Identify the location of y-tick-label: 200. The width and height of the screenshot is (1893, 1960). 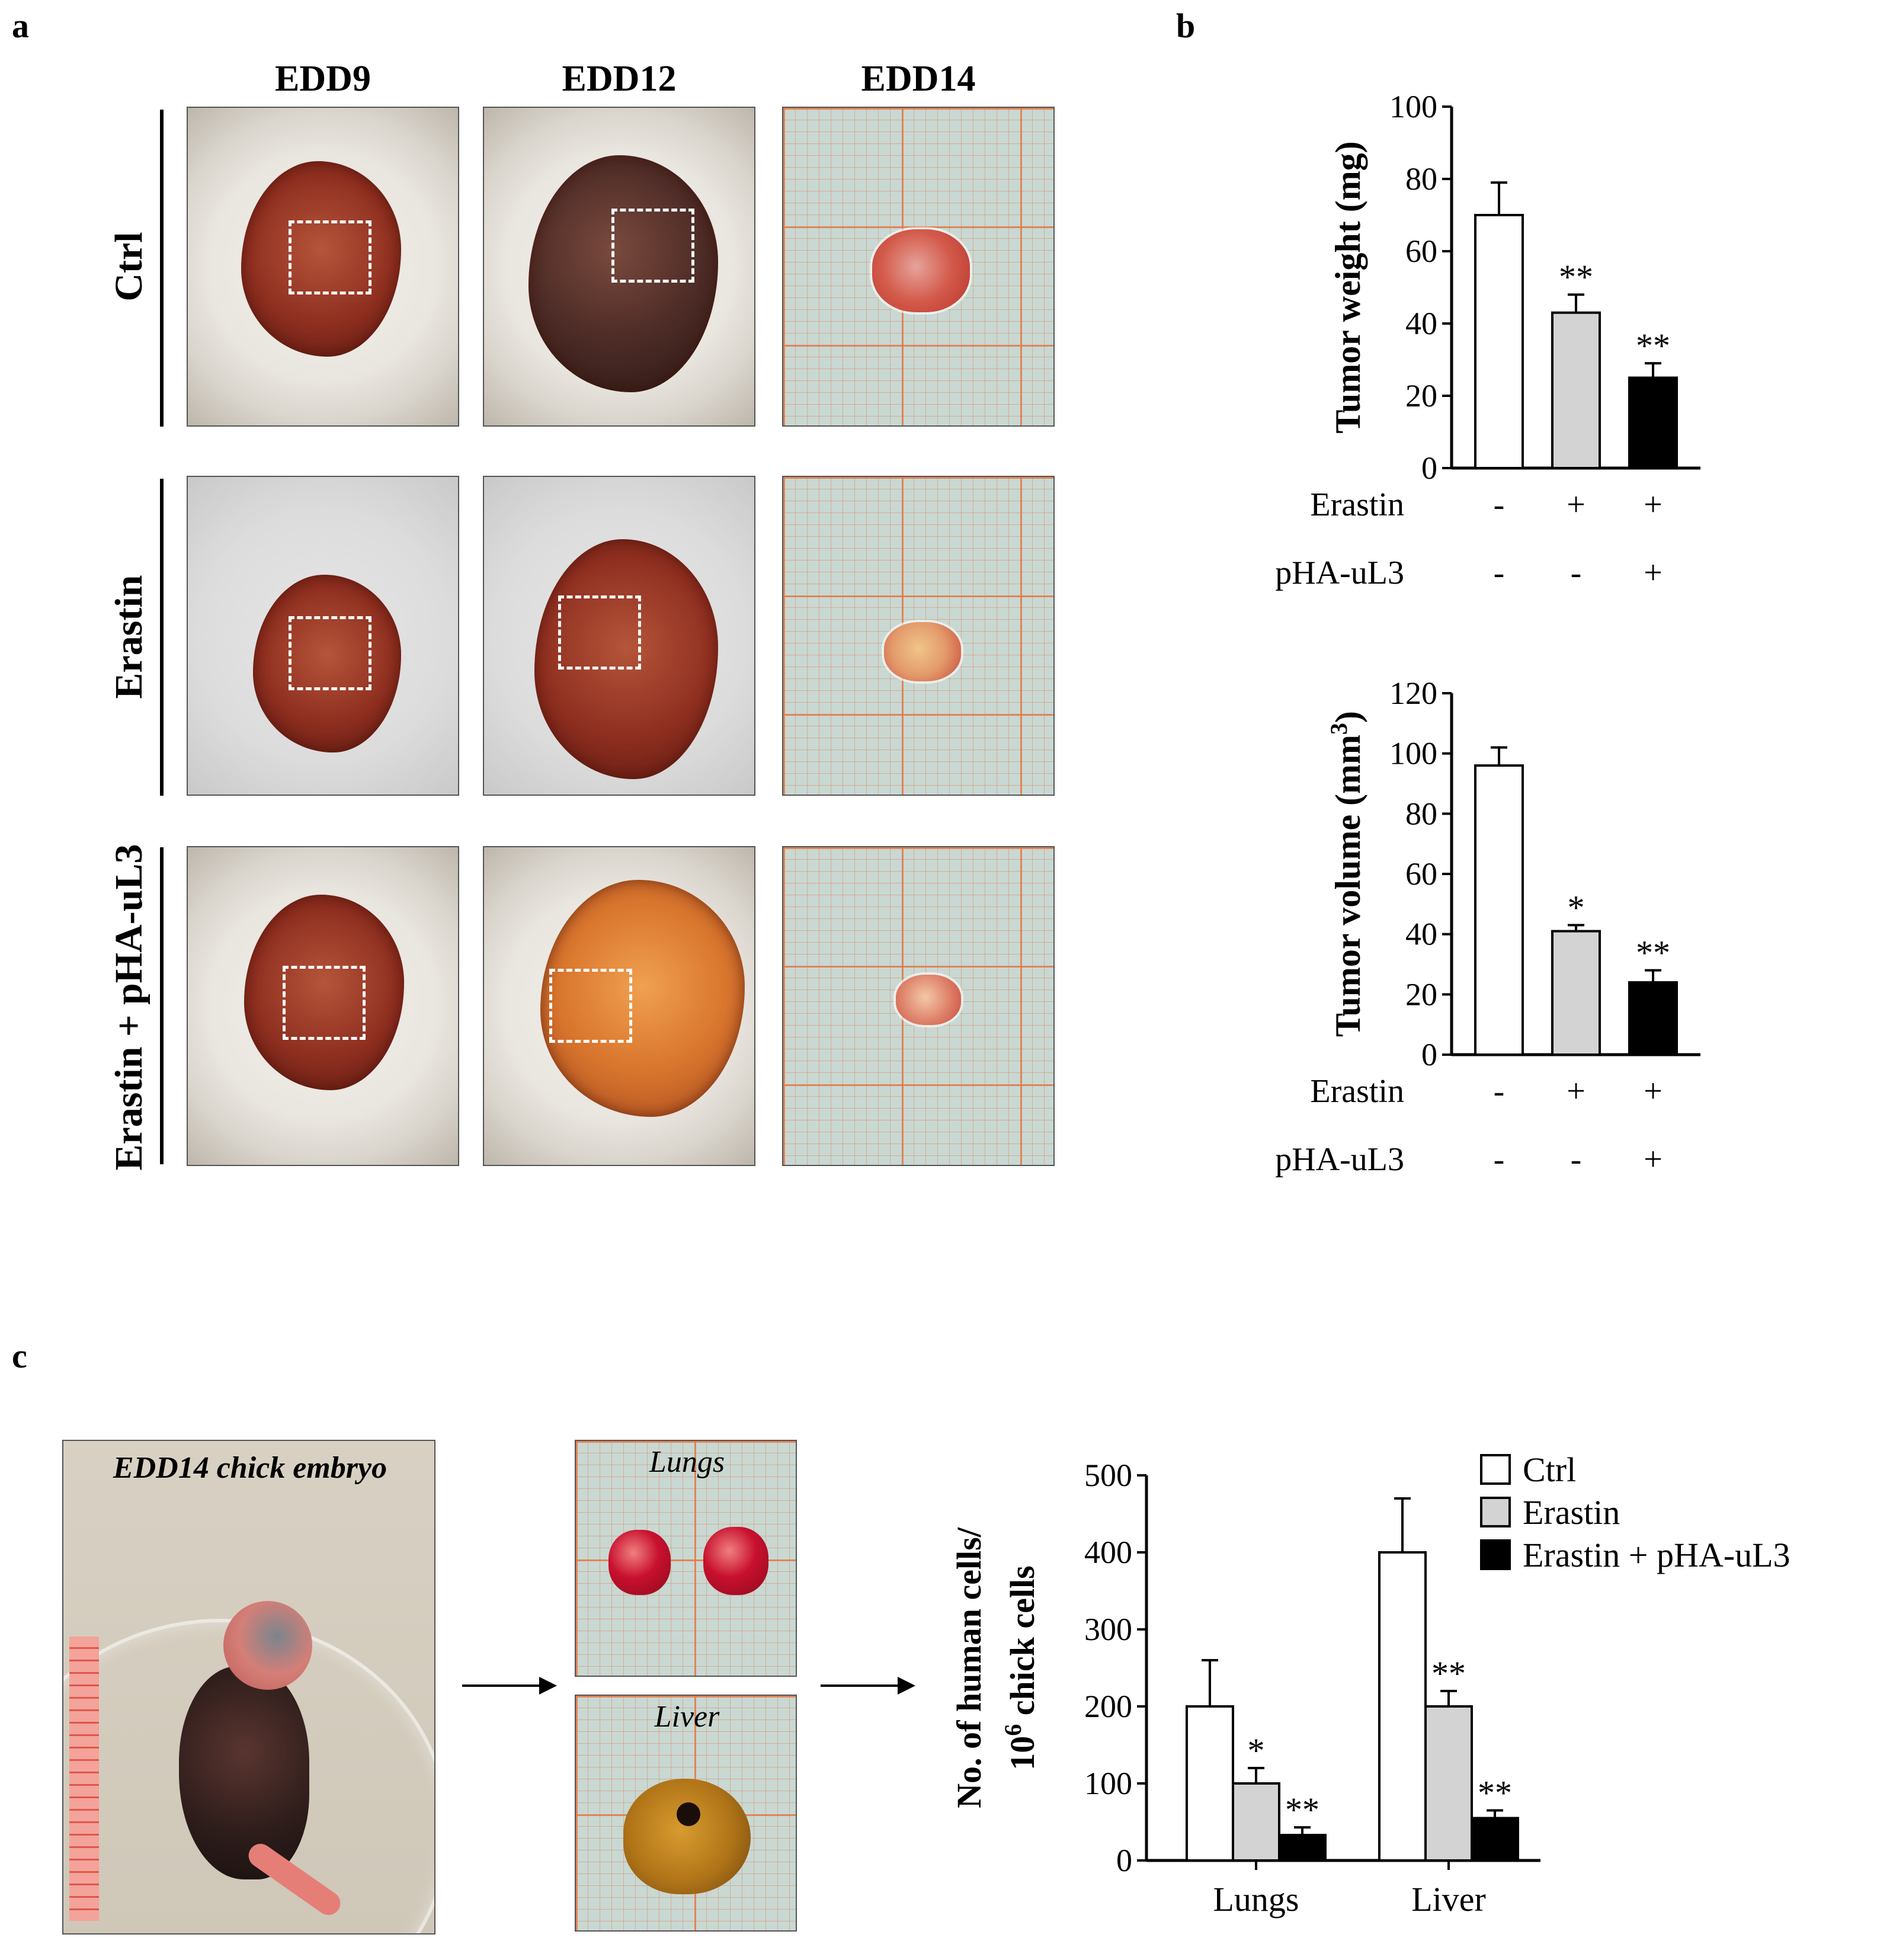
(1108, 1706).